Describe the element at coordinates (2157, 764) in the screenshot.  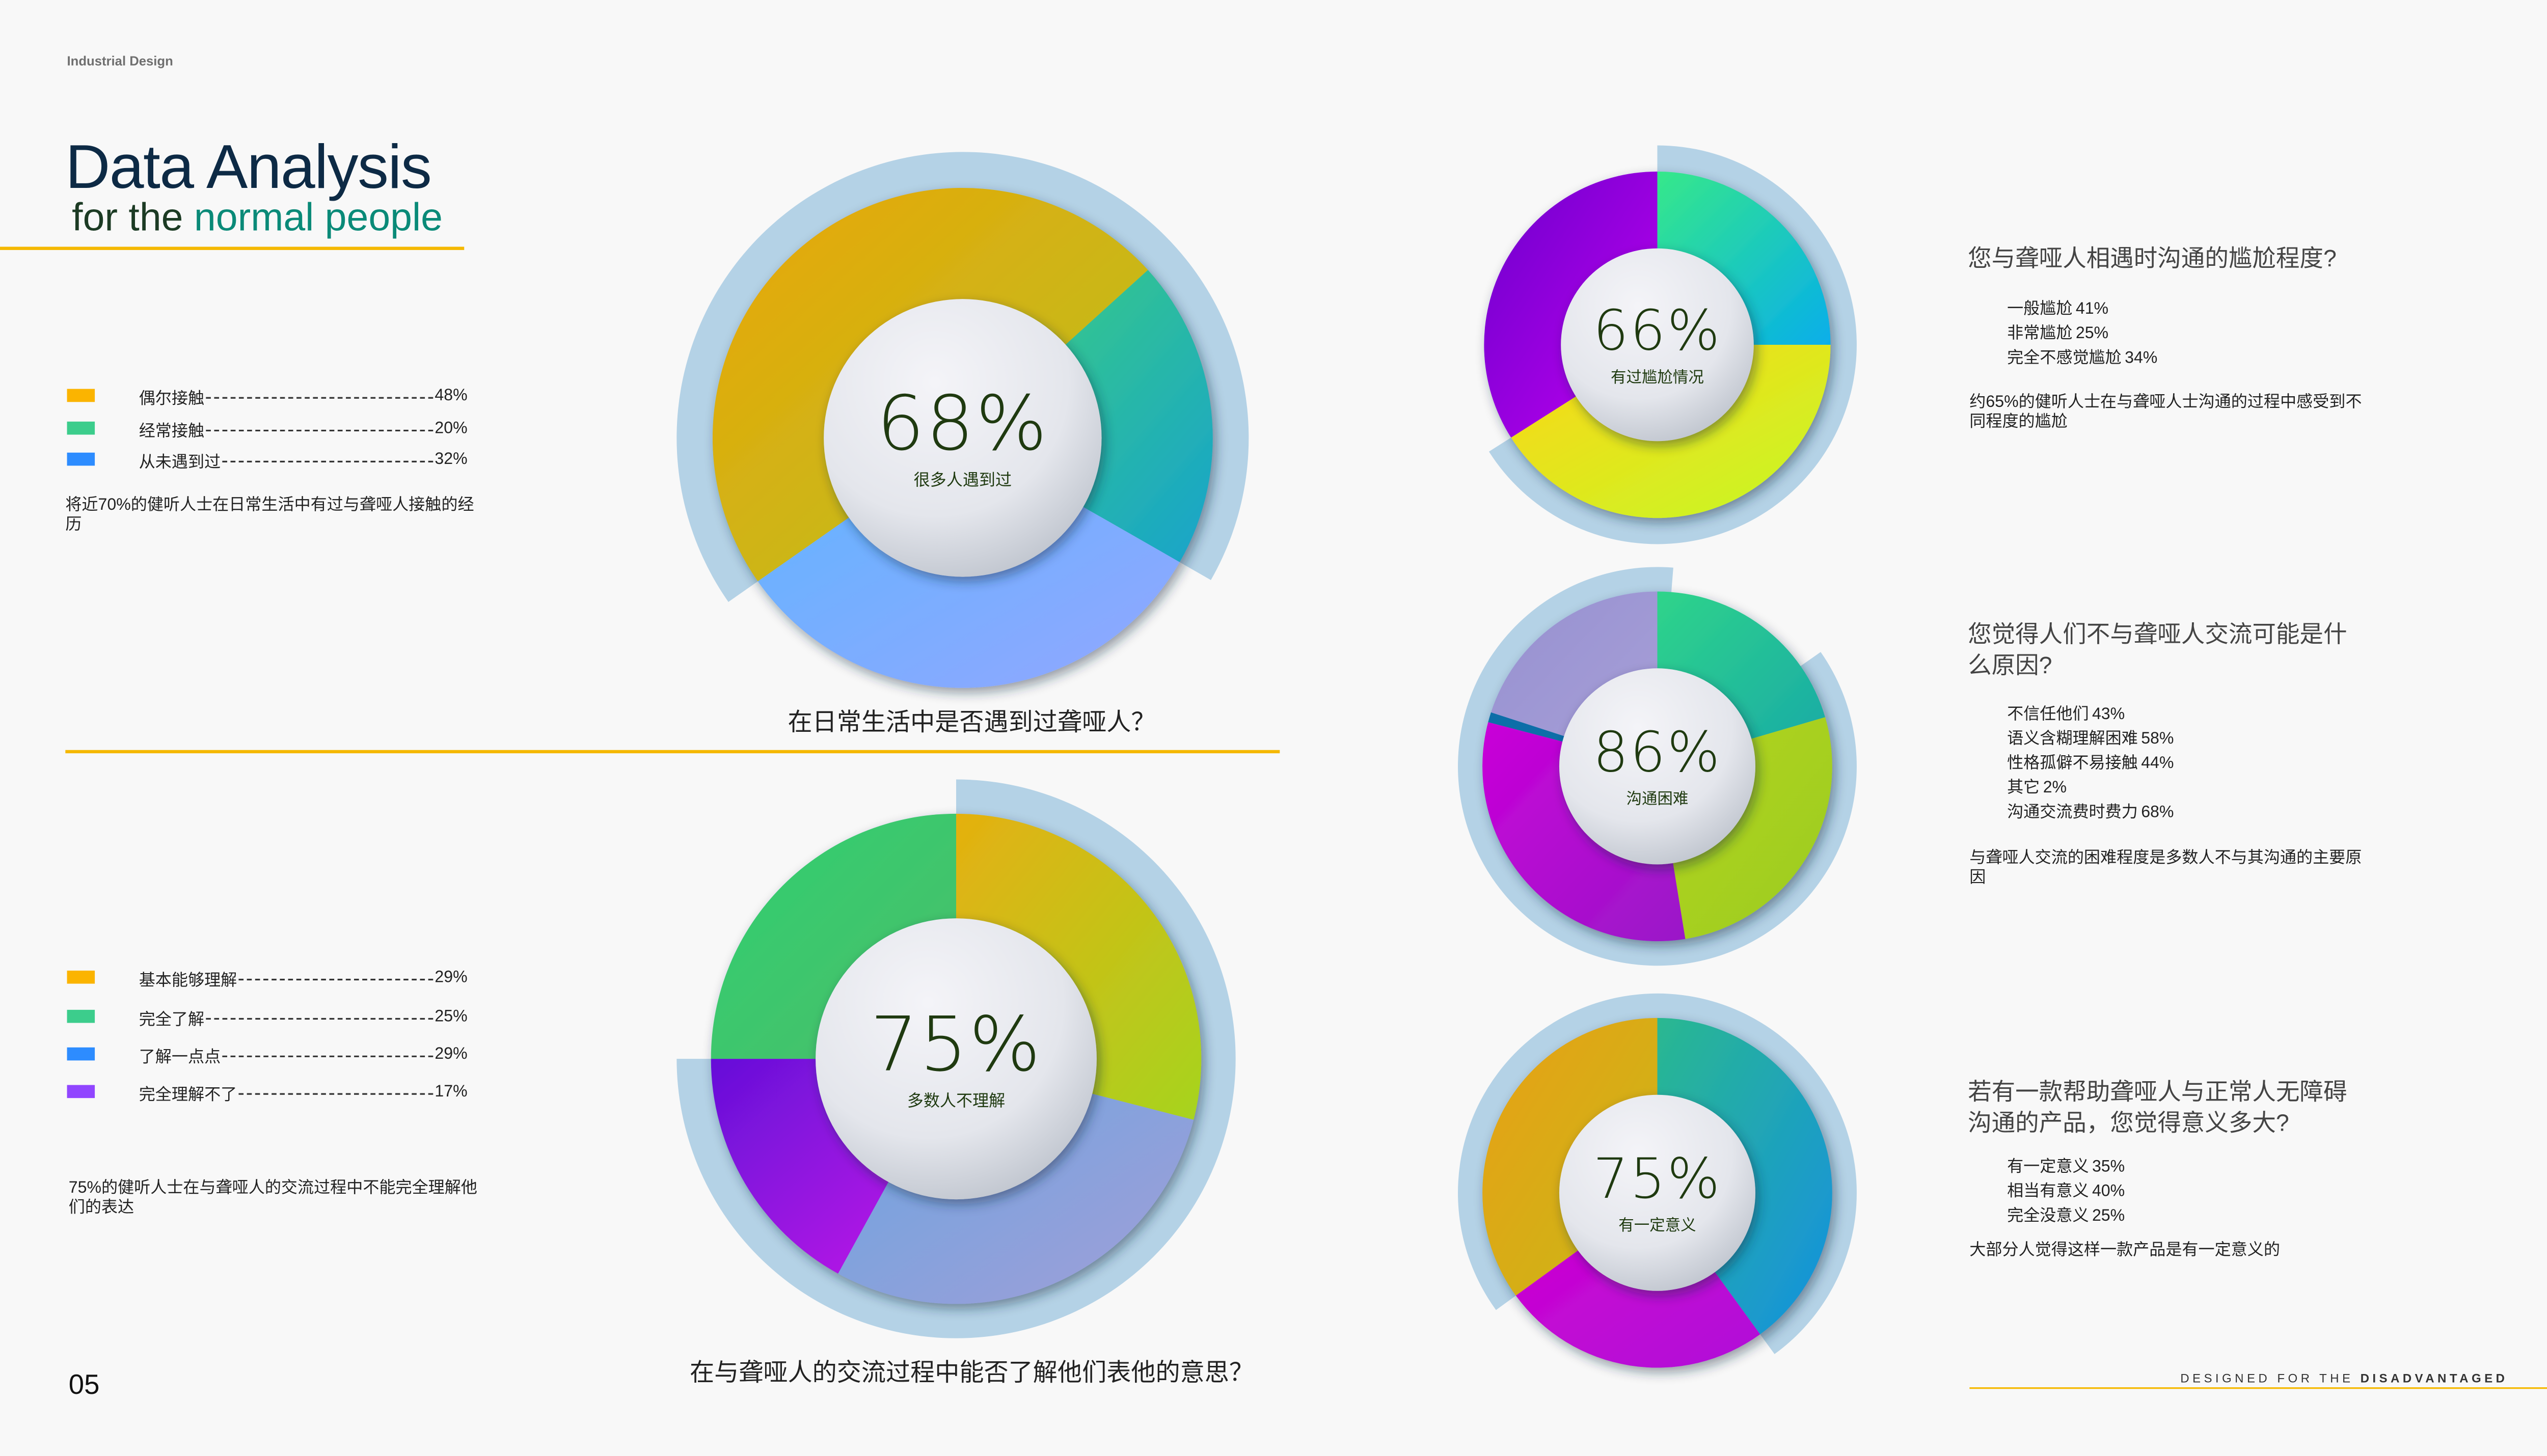
I see `legend-value: 44%` at that location.